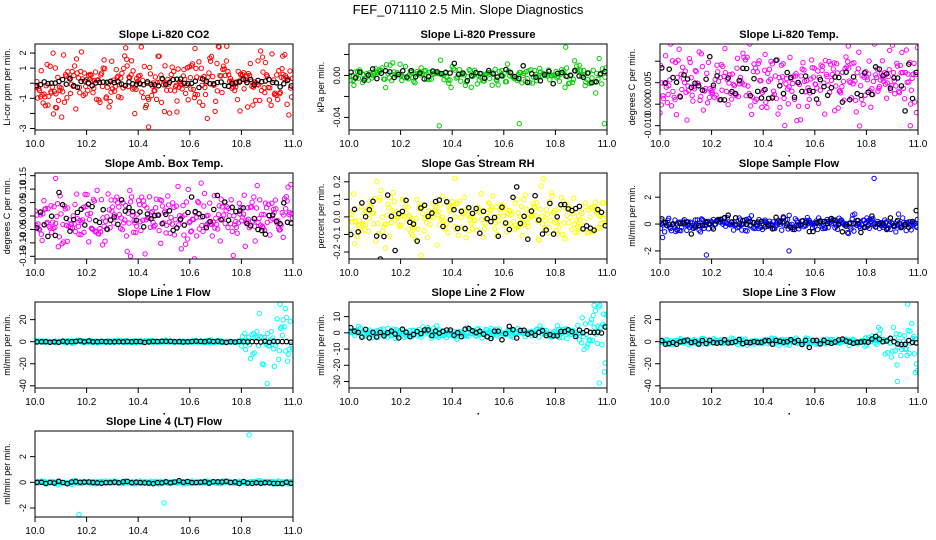 This screenshot has width=936, height=540. What do you see at coordinates (337, 199) in the screenshot?
I see `y-tick-label: 0.1` at bounding box center [337, 199].